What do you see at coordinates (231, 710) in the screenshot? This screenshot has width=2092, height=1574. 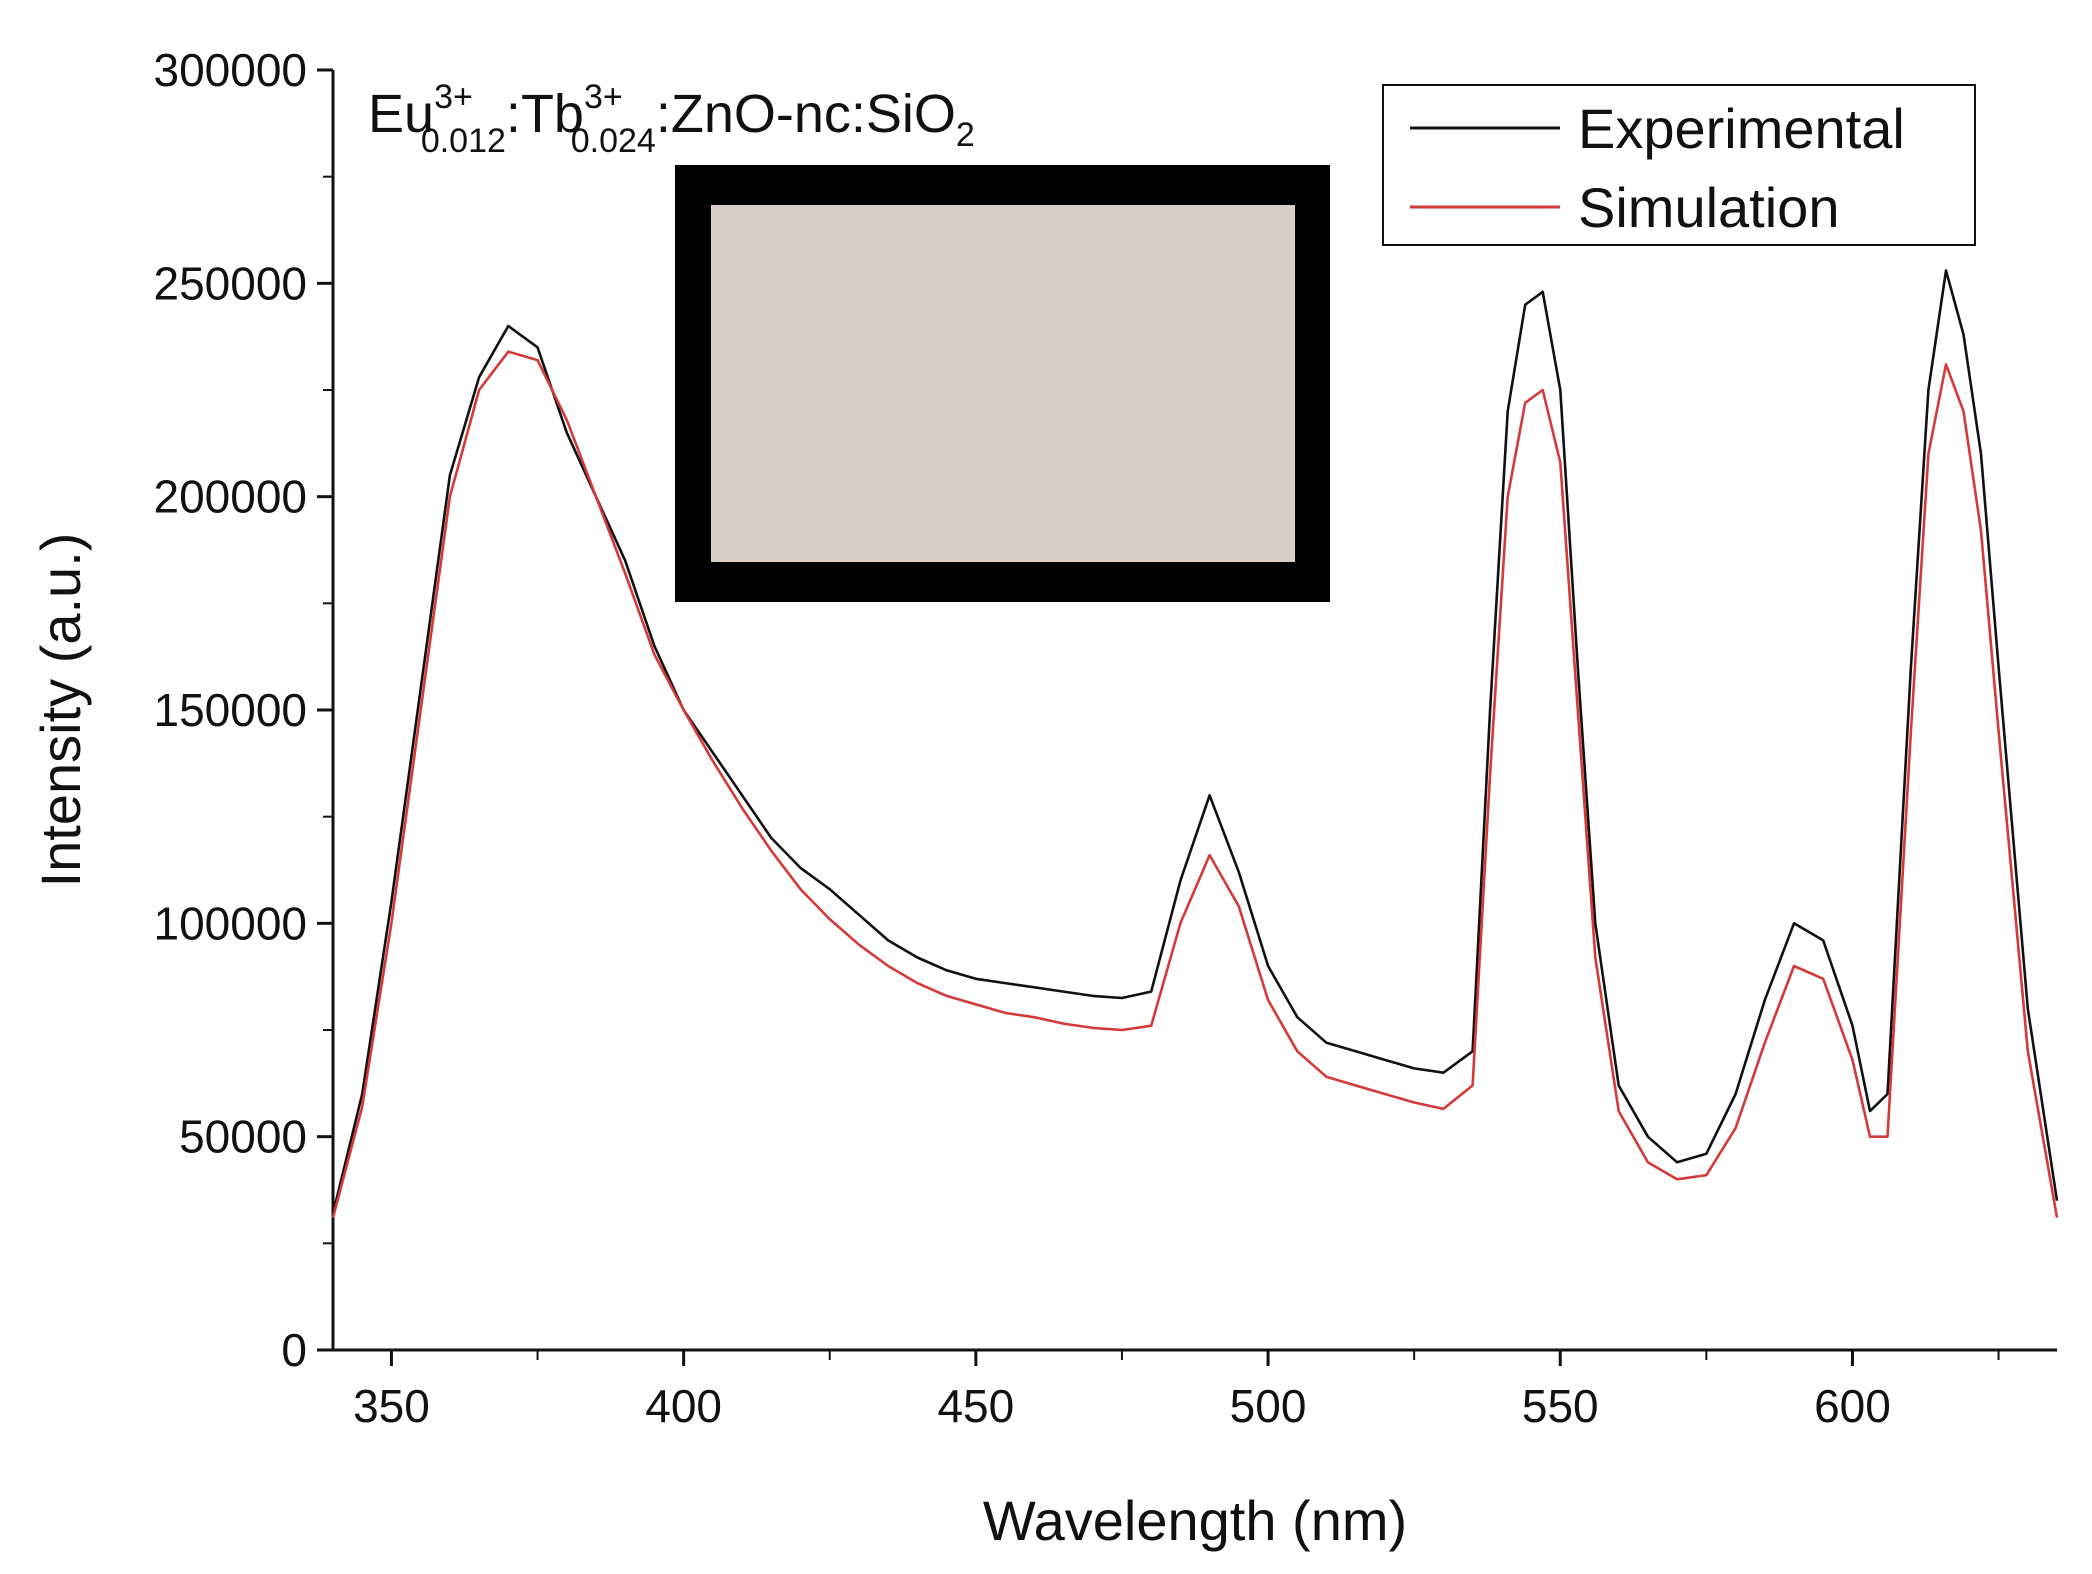 I see `y-tick-label: 150000` at bounding box center [231, 710].